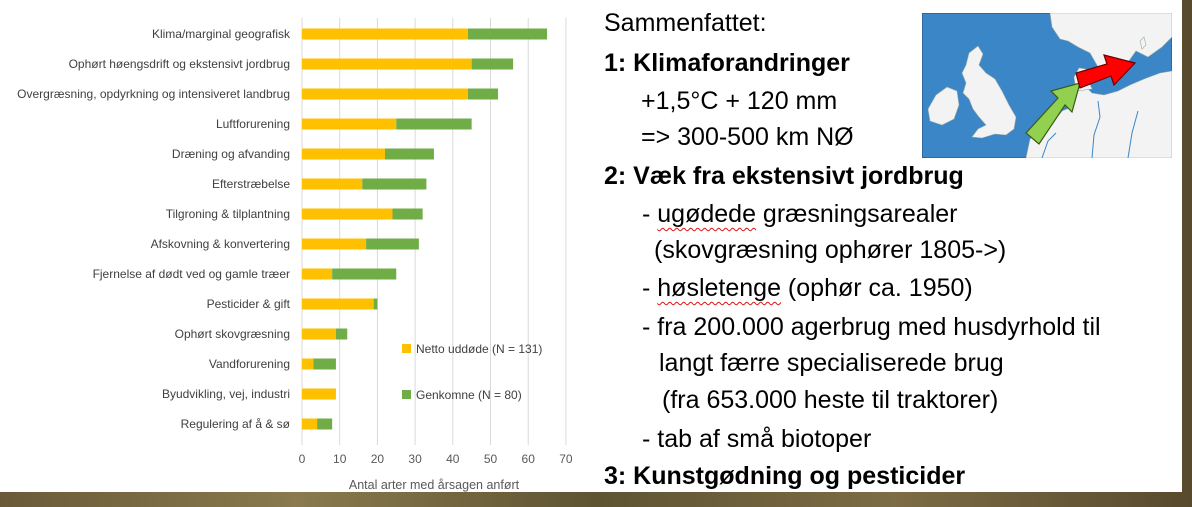 The width and height of the screenshot is (1192, 507). I want to click on x-tick-label: 50, so click(491, 459).